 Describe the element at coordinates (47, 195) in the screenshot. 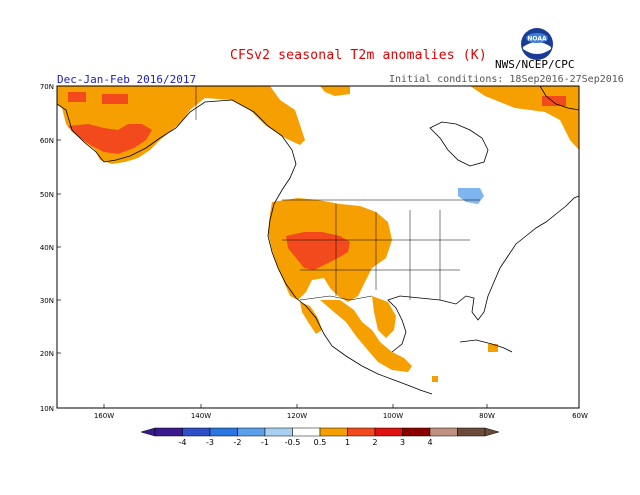

I see `lat-label-50n: 50N` at that location.